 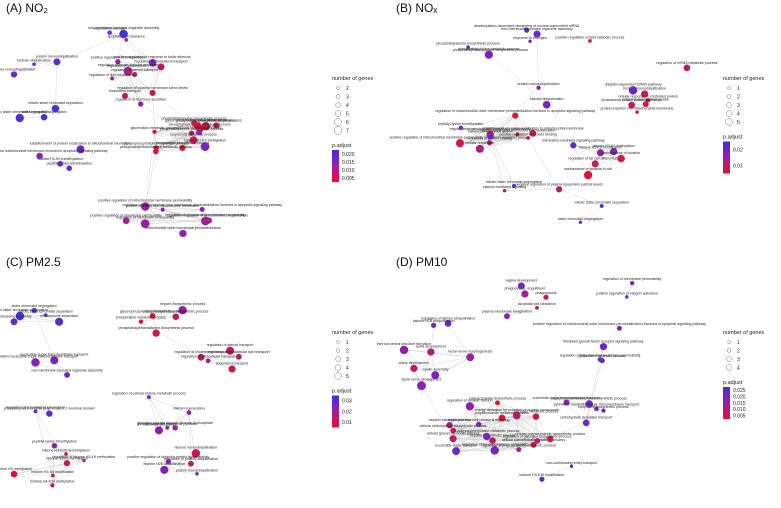 What do you see at coordinates (536, 415) in the screenshot?
I see `term-node: glycogen metabolic process` at bounding box center [536, 415].